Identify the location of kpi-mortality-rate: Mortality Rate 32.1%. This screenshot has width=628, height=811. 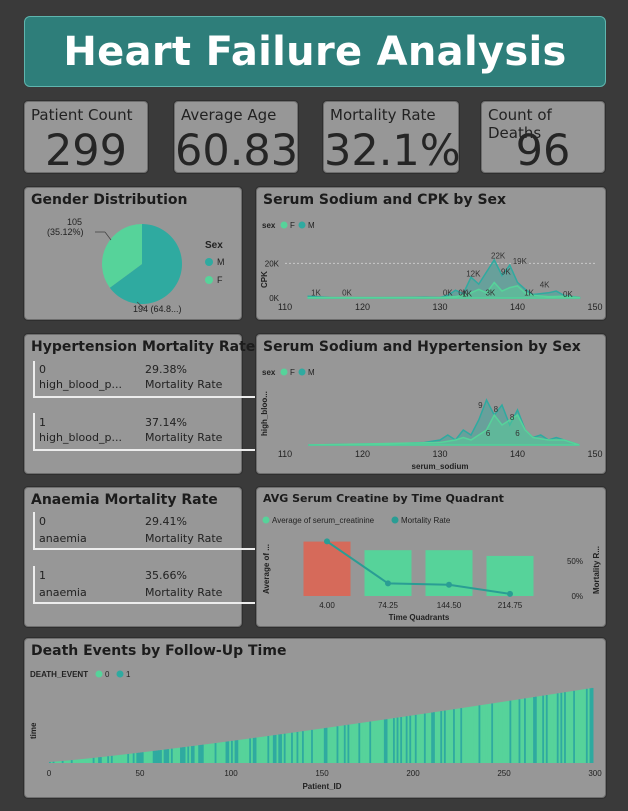
(392, 138).